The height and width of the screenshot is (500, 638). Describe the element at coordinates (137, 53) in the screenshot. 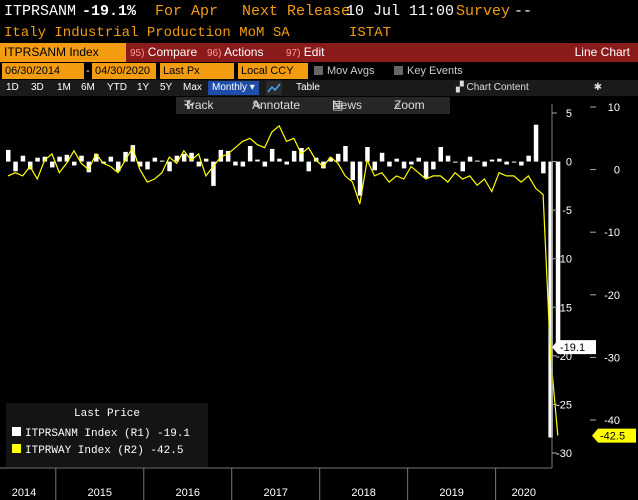

I see `compare-num: 95)` at that location.